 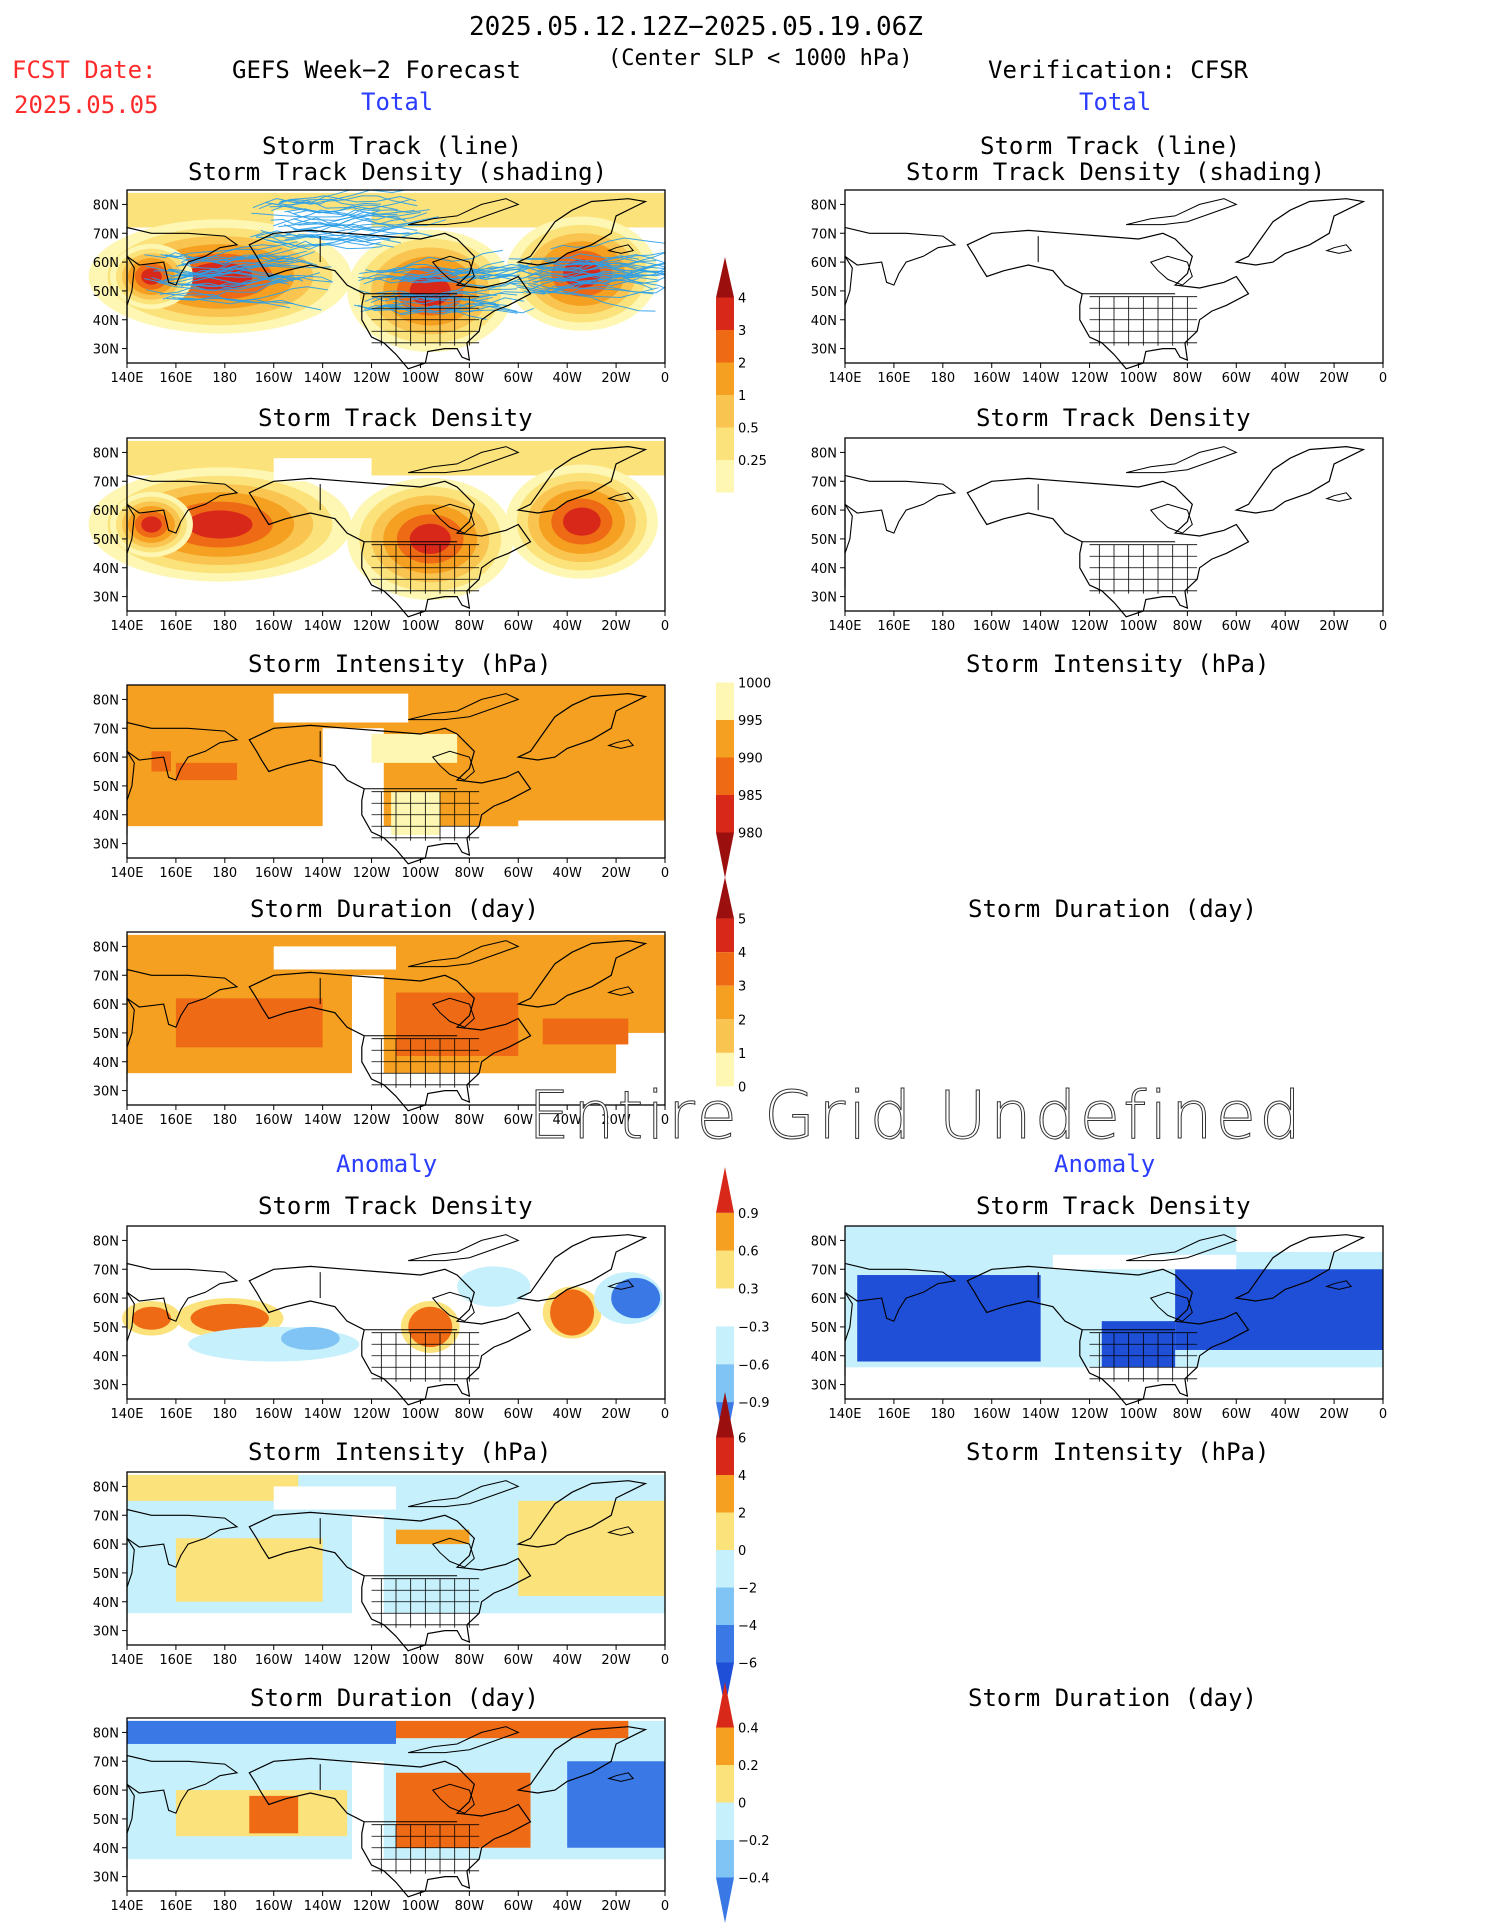 I want to click on colorbar-label: 5, so click(x=742, y=920).